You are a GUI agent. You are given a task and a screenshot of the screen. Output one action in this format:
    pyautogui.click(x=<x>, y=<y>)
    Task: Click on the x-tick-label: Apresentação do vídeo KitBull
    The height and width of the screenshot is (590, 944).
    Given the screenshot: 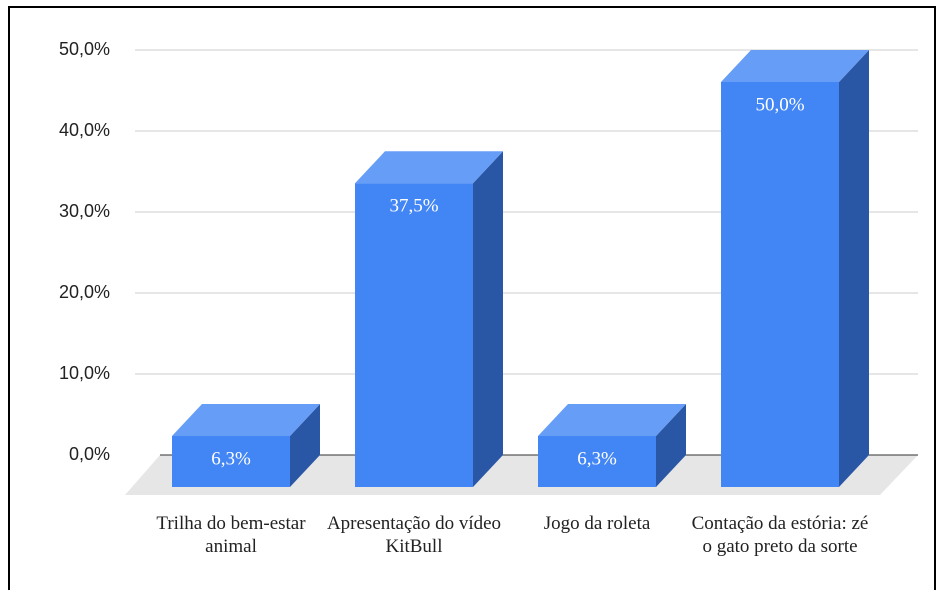 What is the action you would take?
    pyautogui.click(x=414, y=535)
    